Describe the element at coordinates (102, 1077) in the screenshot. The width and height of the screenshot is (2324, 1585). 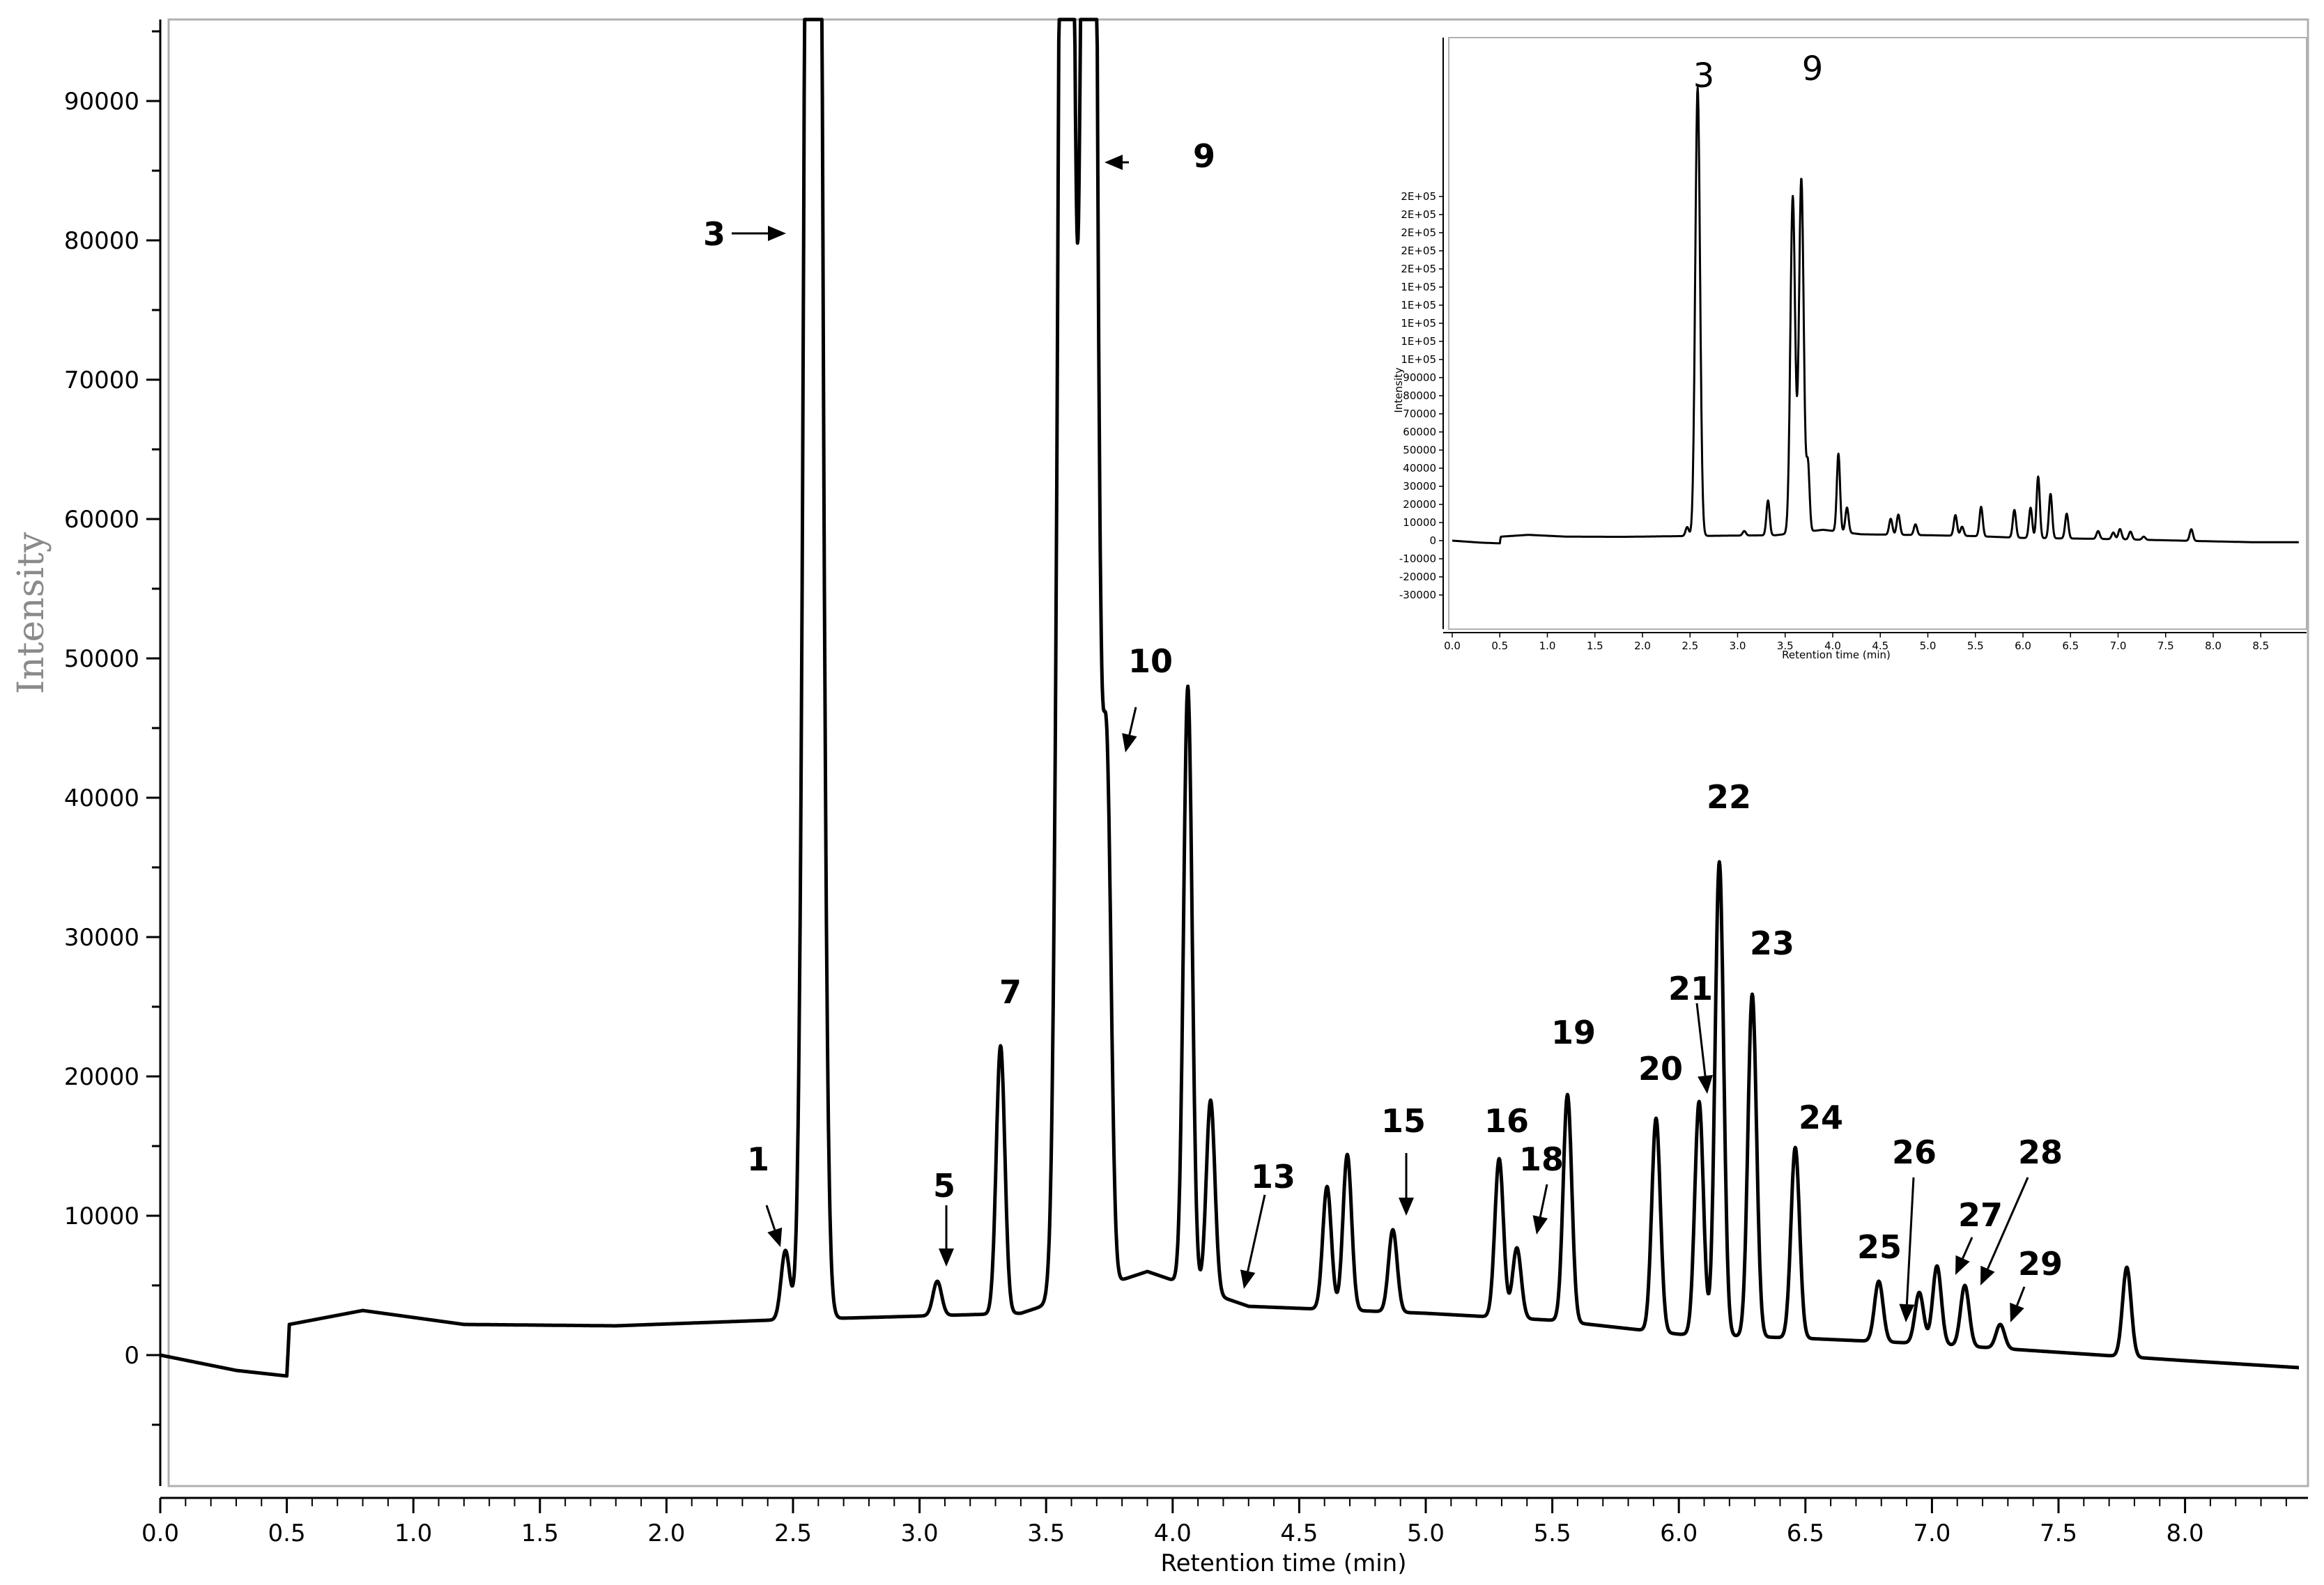
I see `y-tick-label: 20000` at that location.